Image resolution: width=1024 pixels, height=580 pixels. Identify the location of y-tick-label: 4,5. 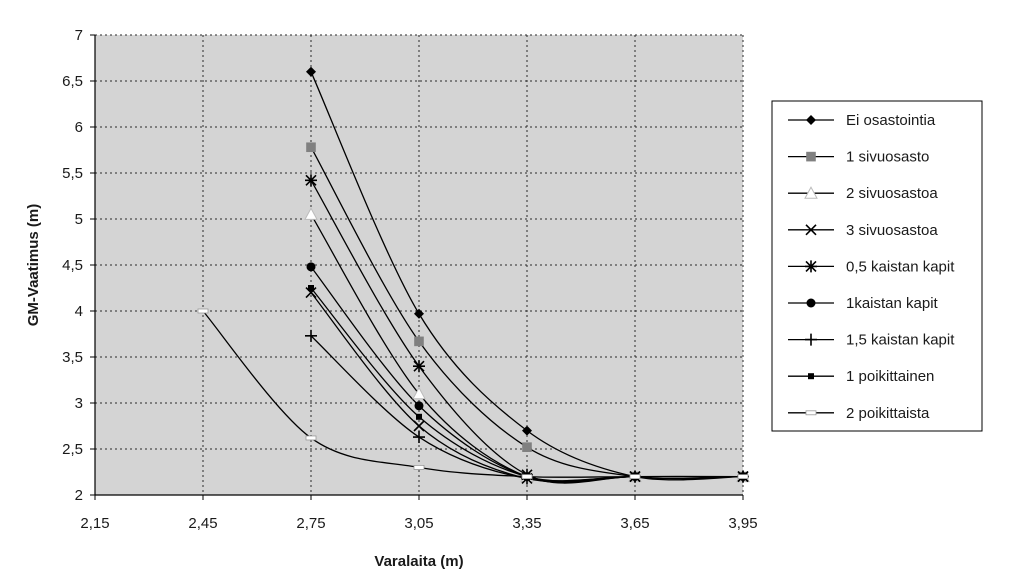
(72, 265).